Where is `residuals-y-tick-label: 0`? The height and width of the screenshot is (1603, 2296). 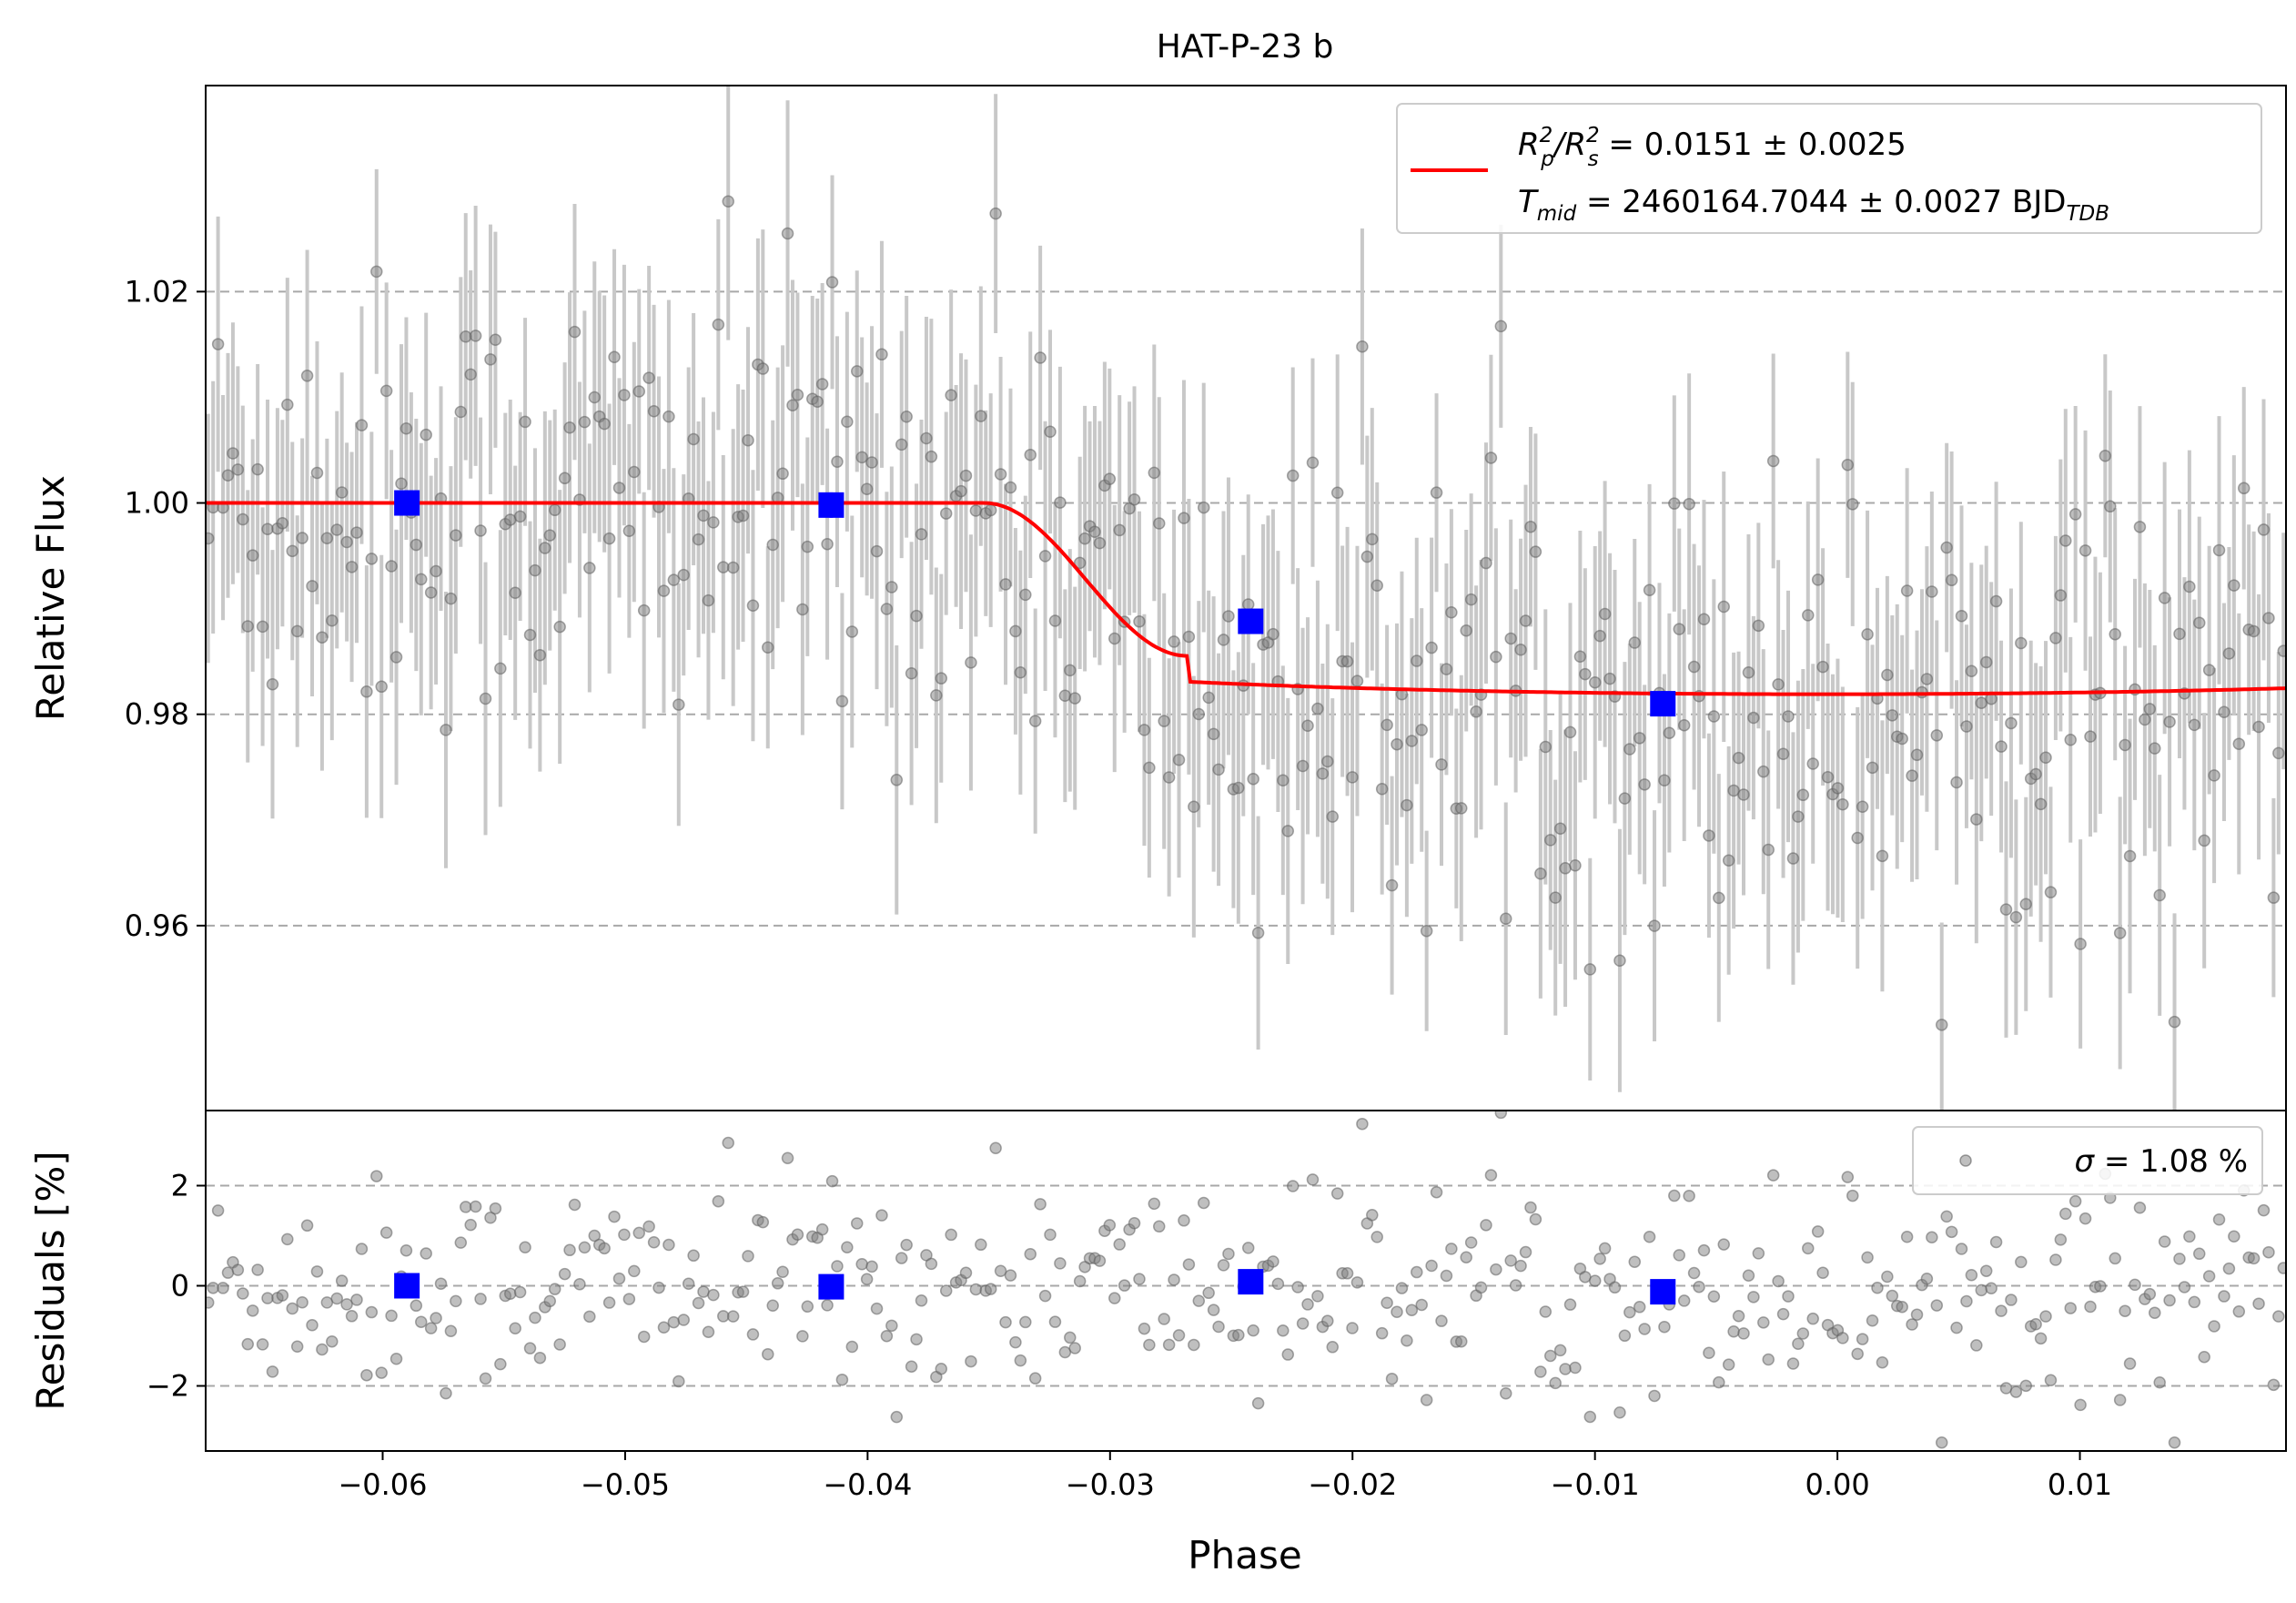 residuals-y-tick-label: 0 is located at coordinates (180, 1286).